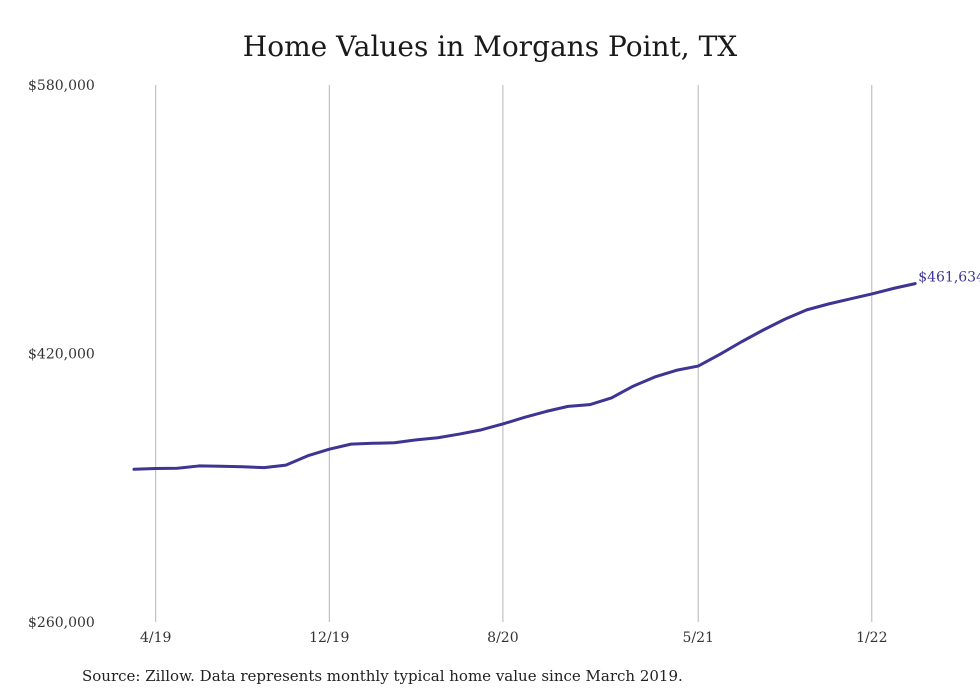 Image resolution: width=980 pixels, height=699 pixels. I want to click on x-tick-label: 12/19, so click(329, 638).